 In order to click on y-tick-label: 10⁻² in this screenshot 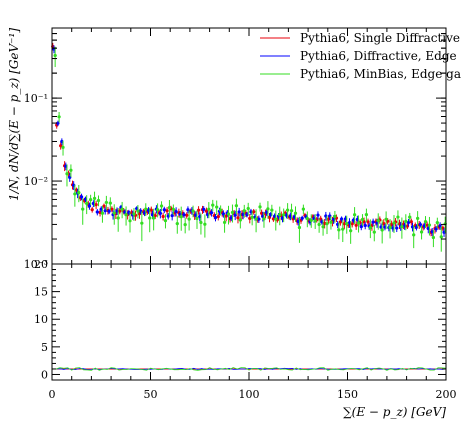, I will do `click(36, 181)`.